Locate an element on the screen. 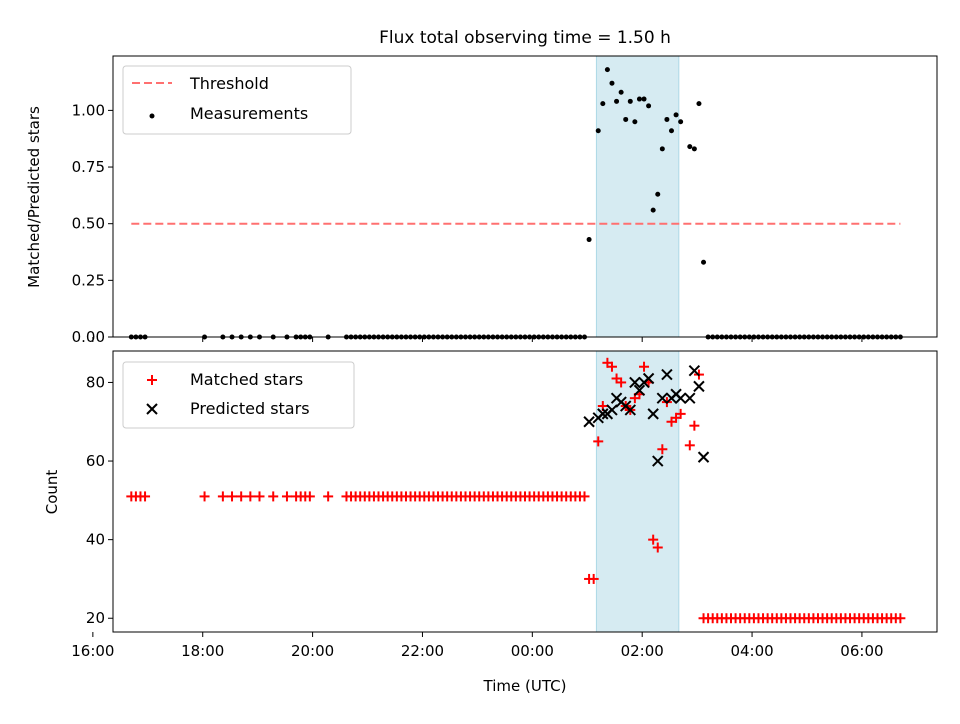 This screenshot has width=960, height=724. legend-threshold-label: Threshold is located at coordinates (229, 83).